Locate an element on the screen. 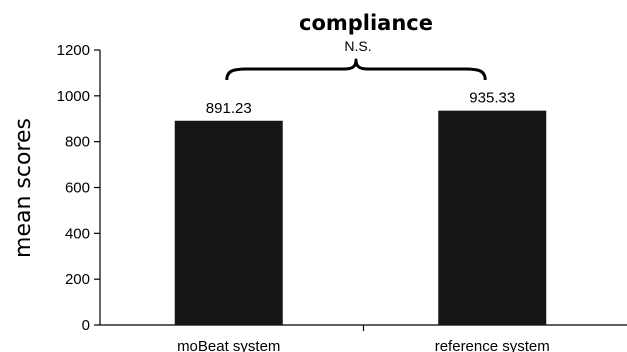  x-category-label: reference system is located at coordinates (492, 345).